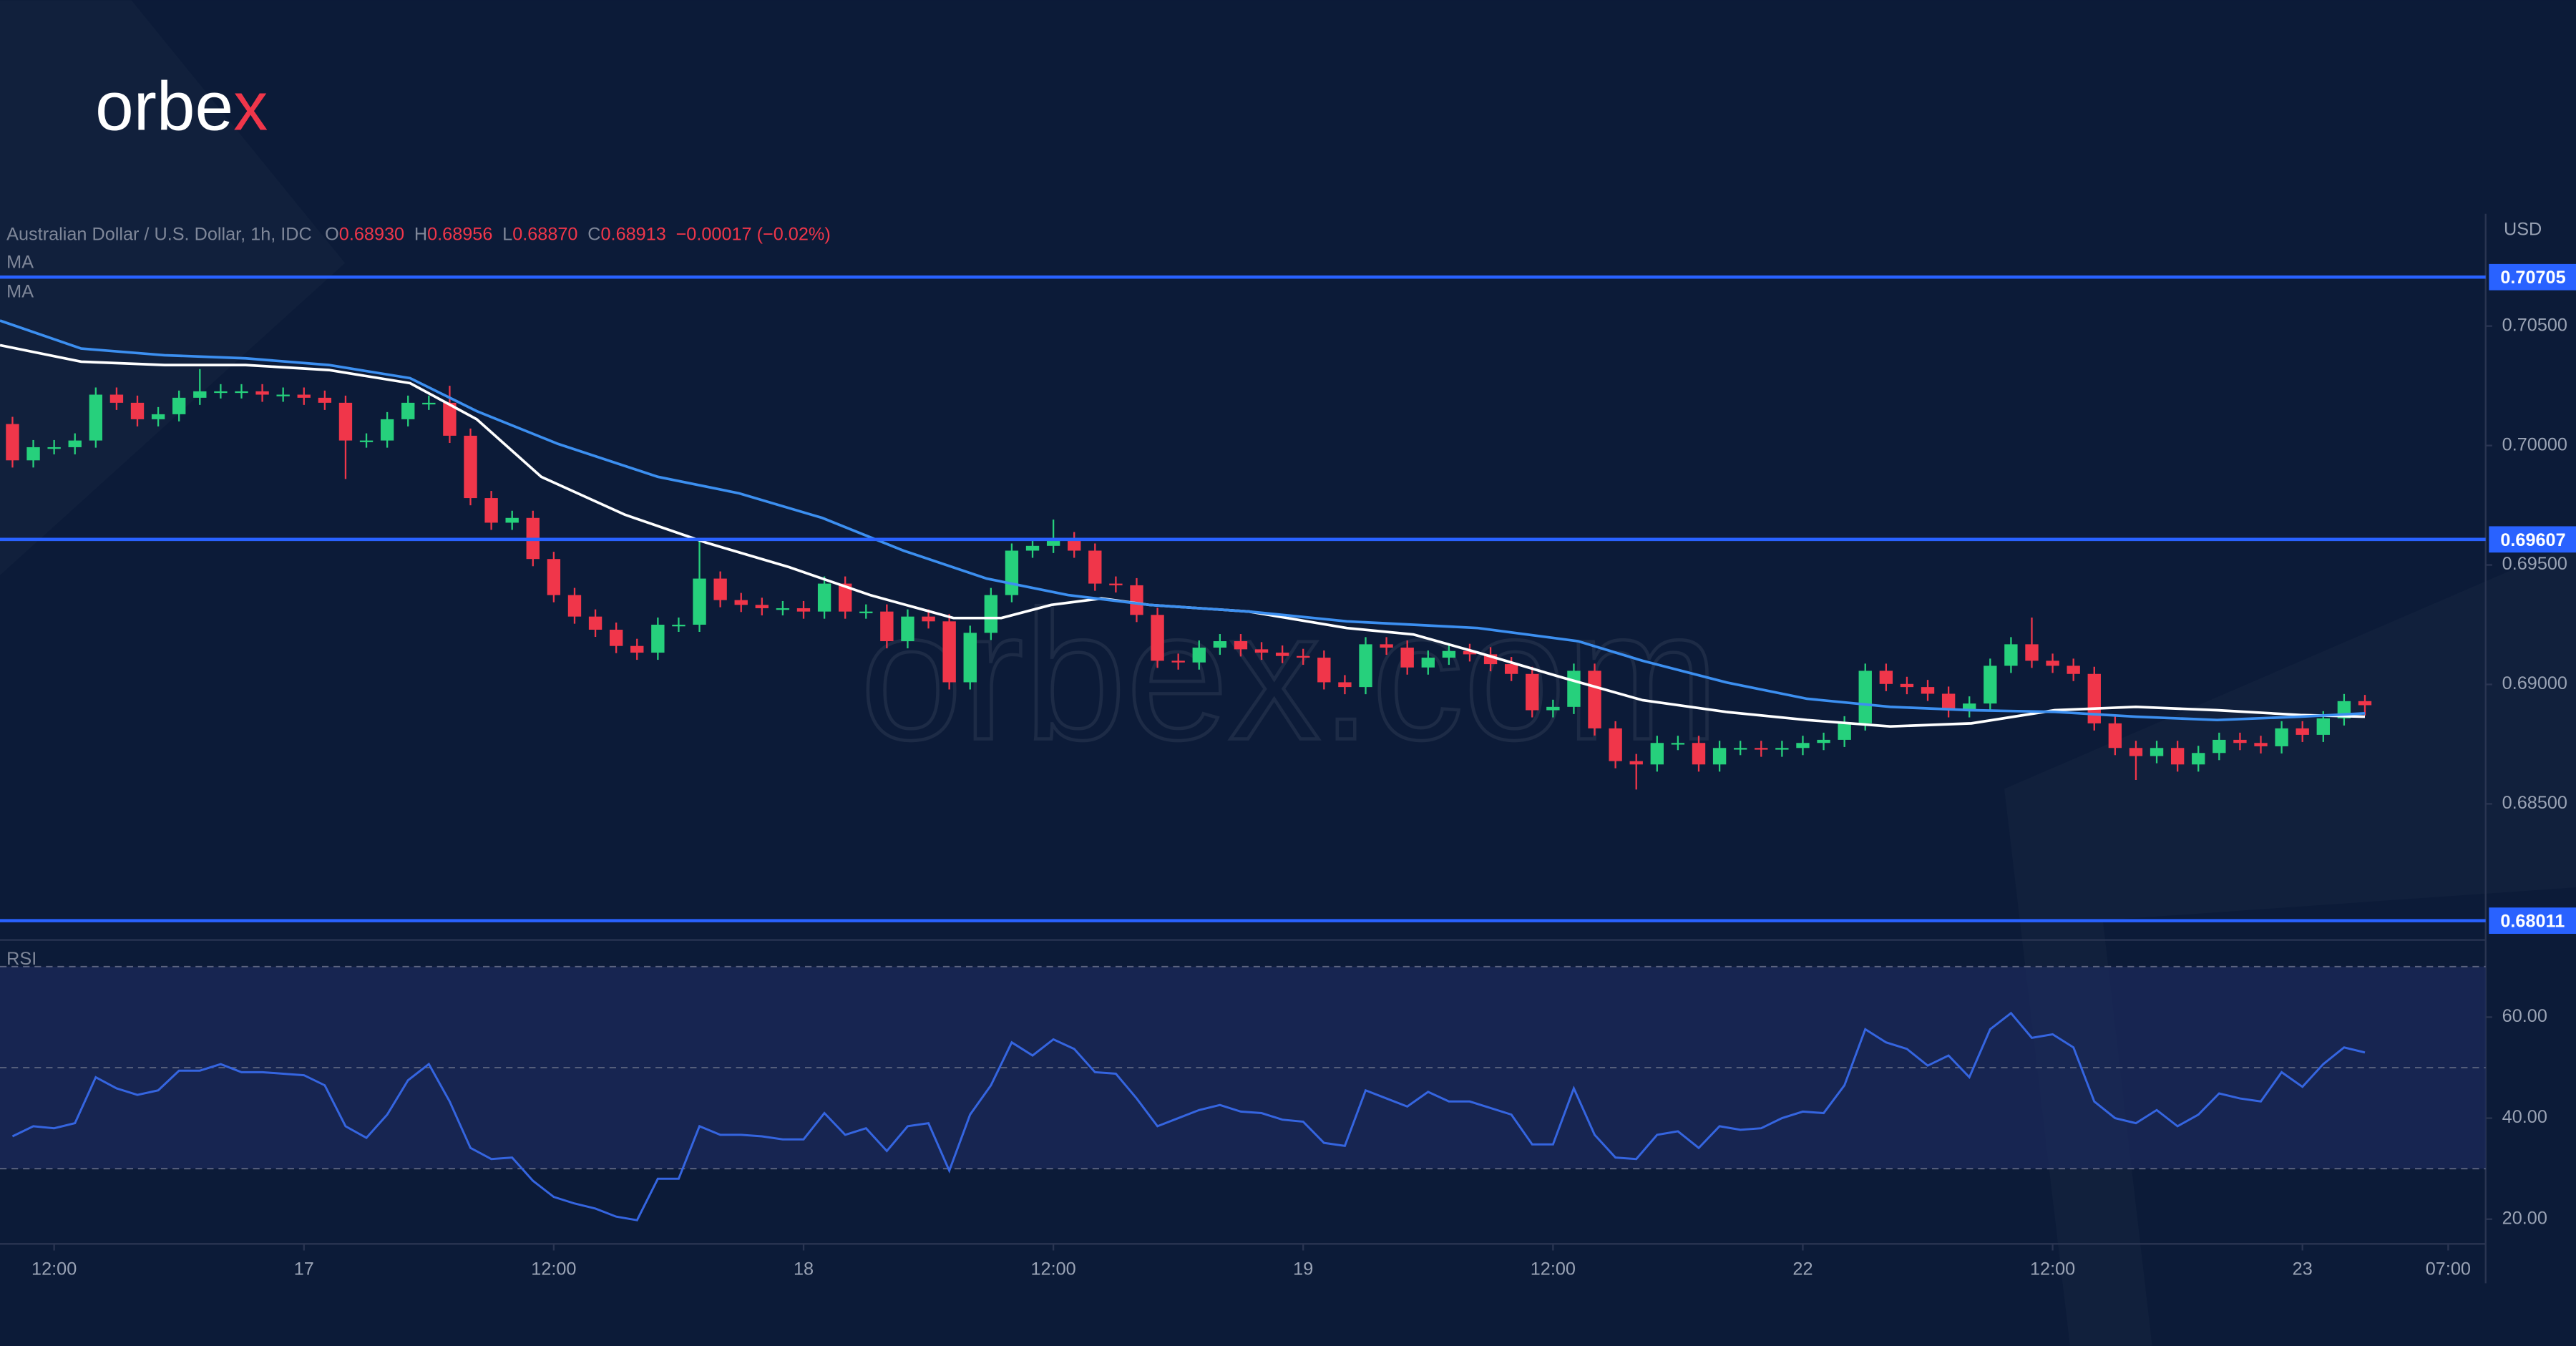 The image size is (2576, 1346). What do you see at coordinates (633, 234) in the screenshot?
I see `ohlc-value: 0.68913` at bounding box center [633, 234].